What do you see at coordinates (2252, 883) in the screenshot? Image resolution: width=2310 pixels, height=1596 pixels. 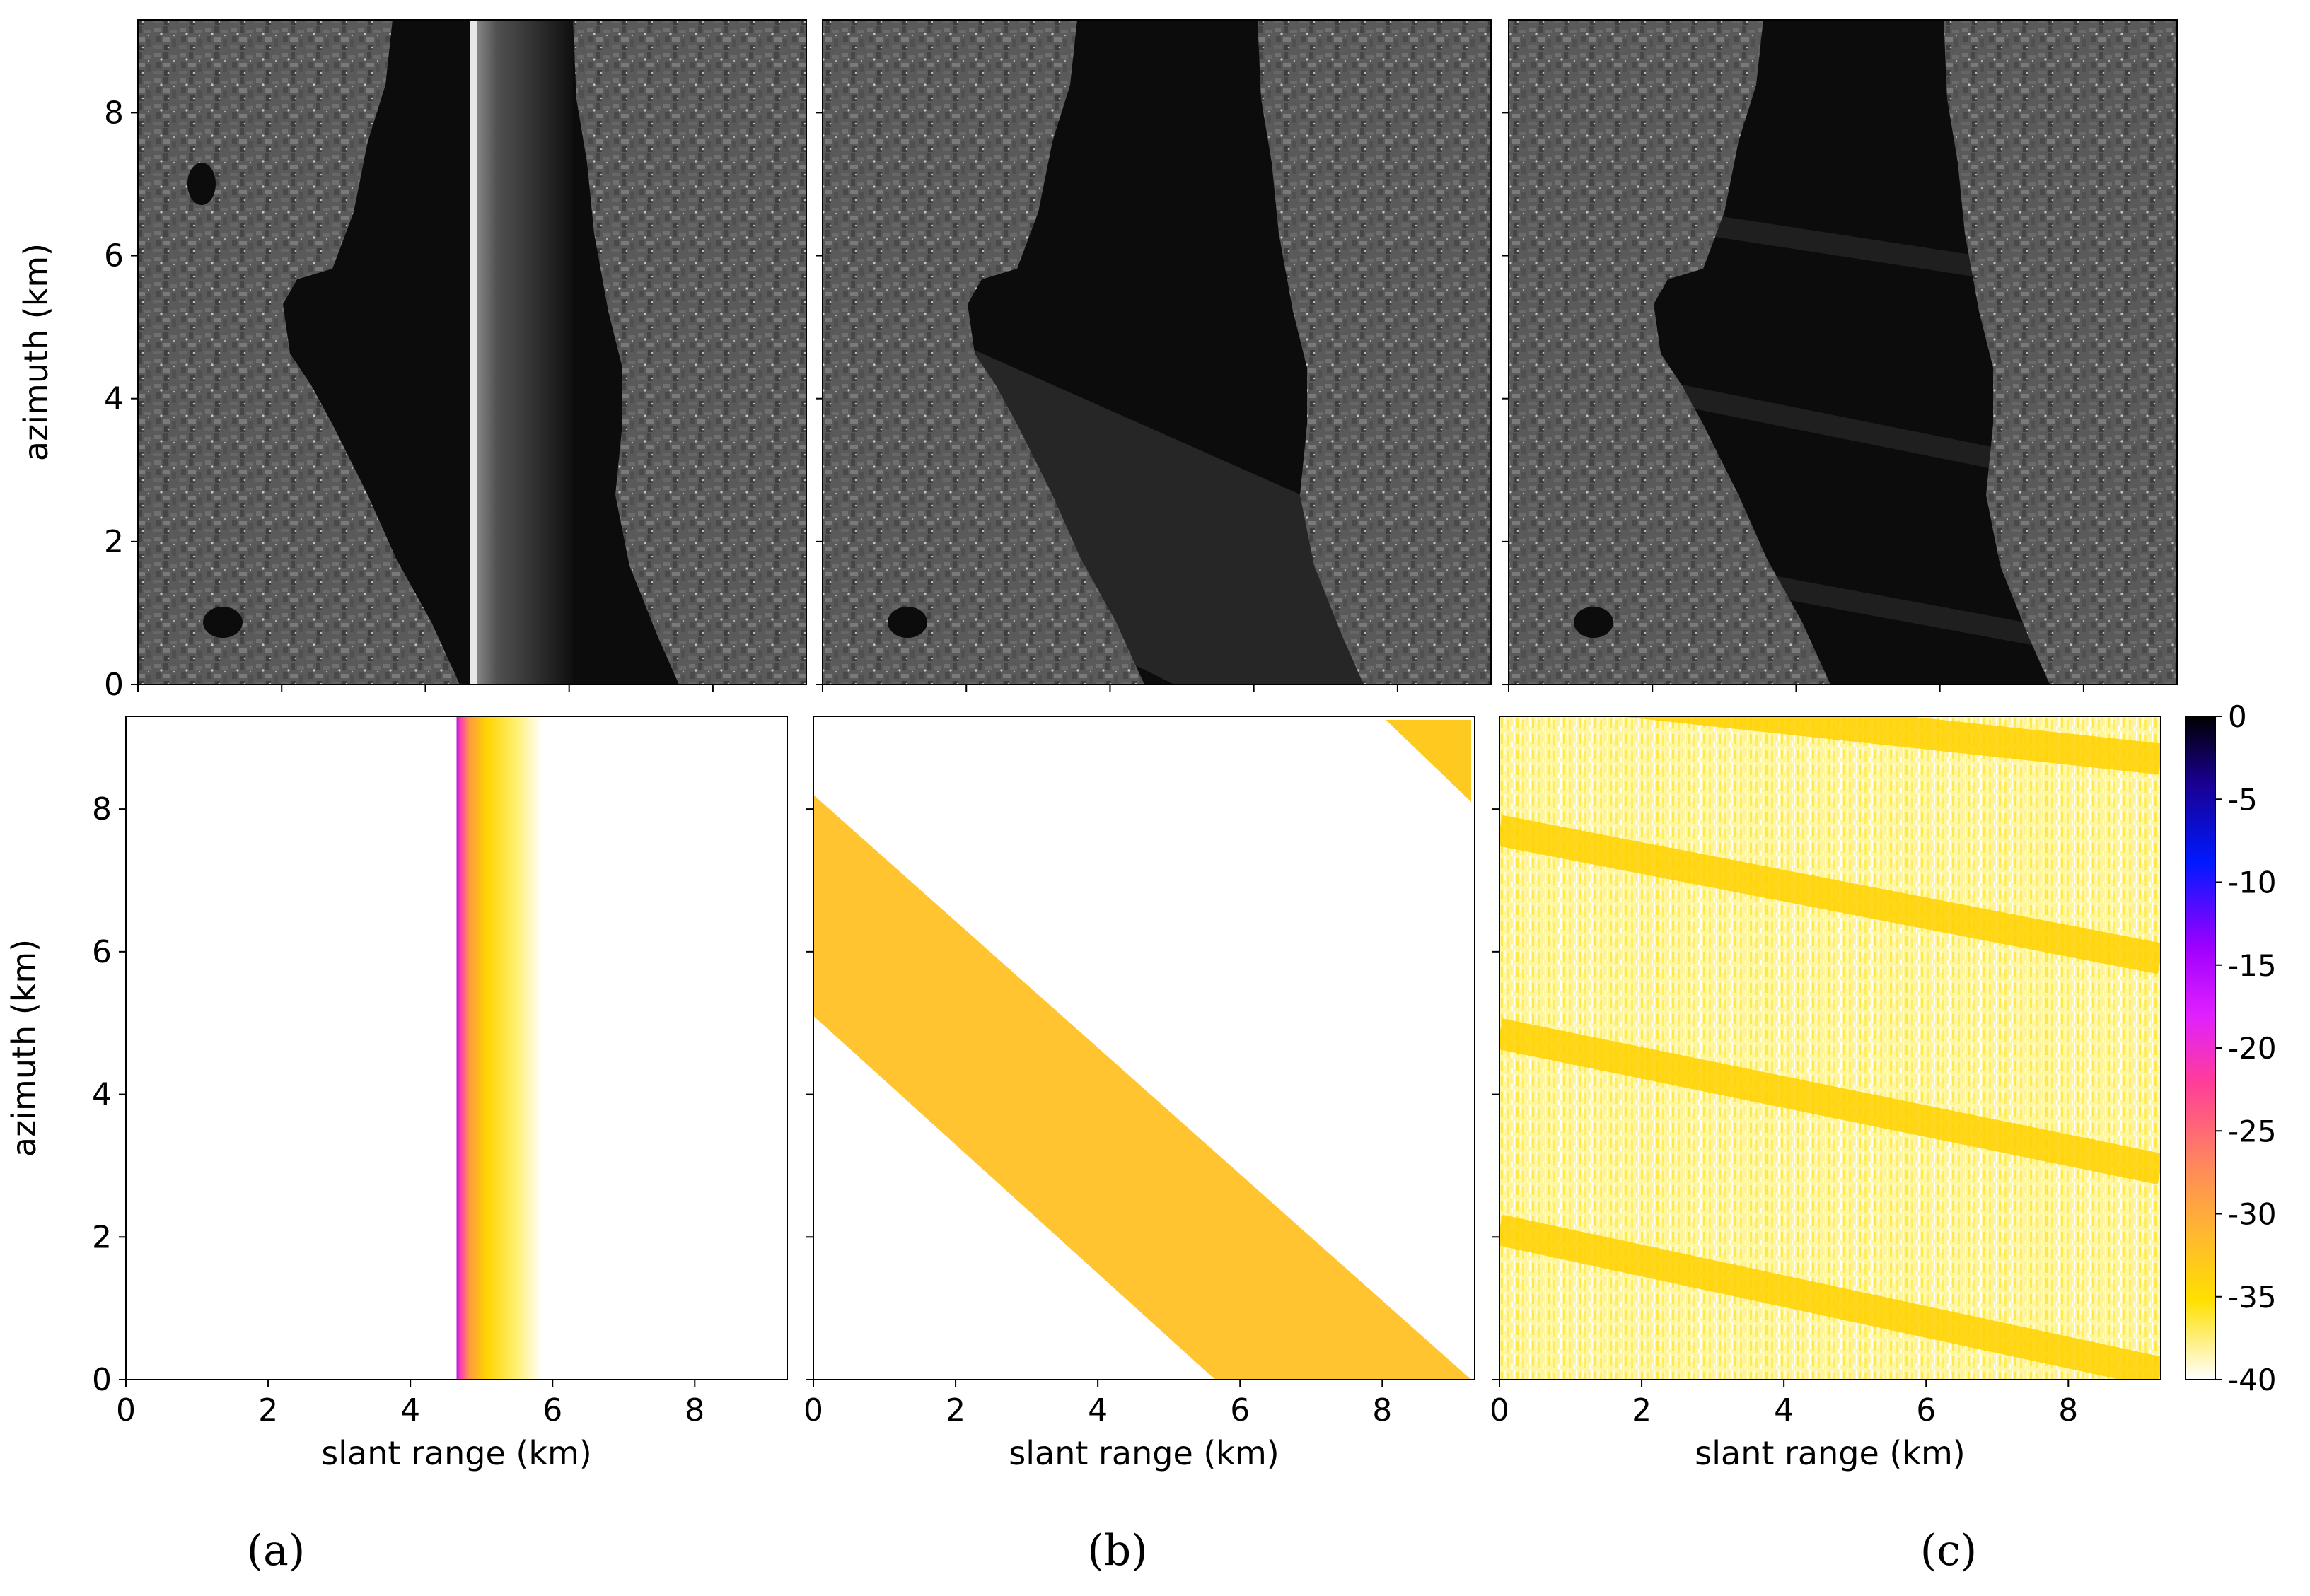 I see `colorbar-tick-label: -10` at bounding box center [2252, 883].